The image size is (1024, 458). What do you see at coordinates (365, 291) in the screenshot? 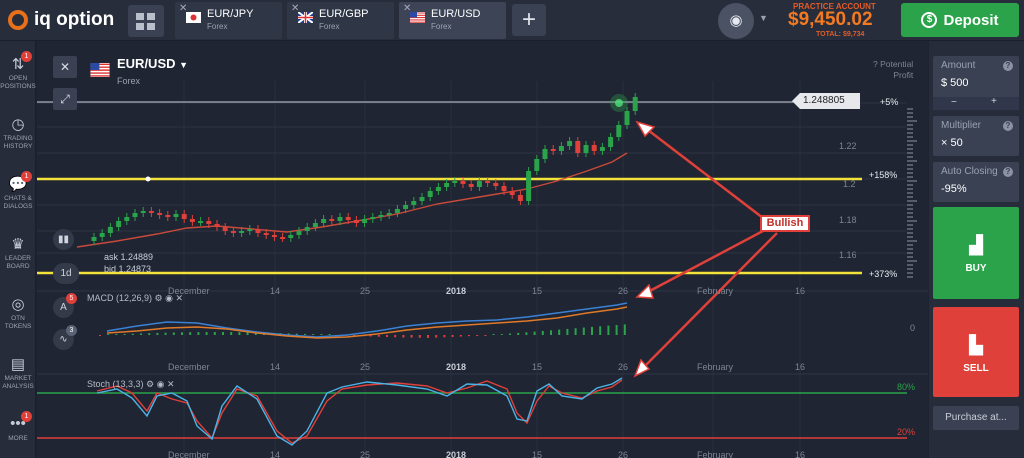
I see `date-axis-label: 25` at bounding box center [365, 291].